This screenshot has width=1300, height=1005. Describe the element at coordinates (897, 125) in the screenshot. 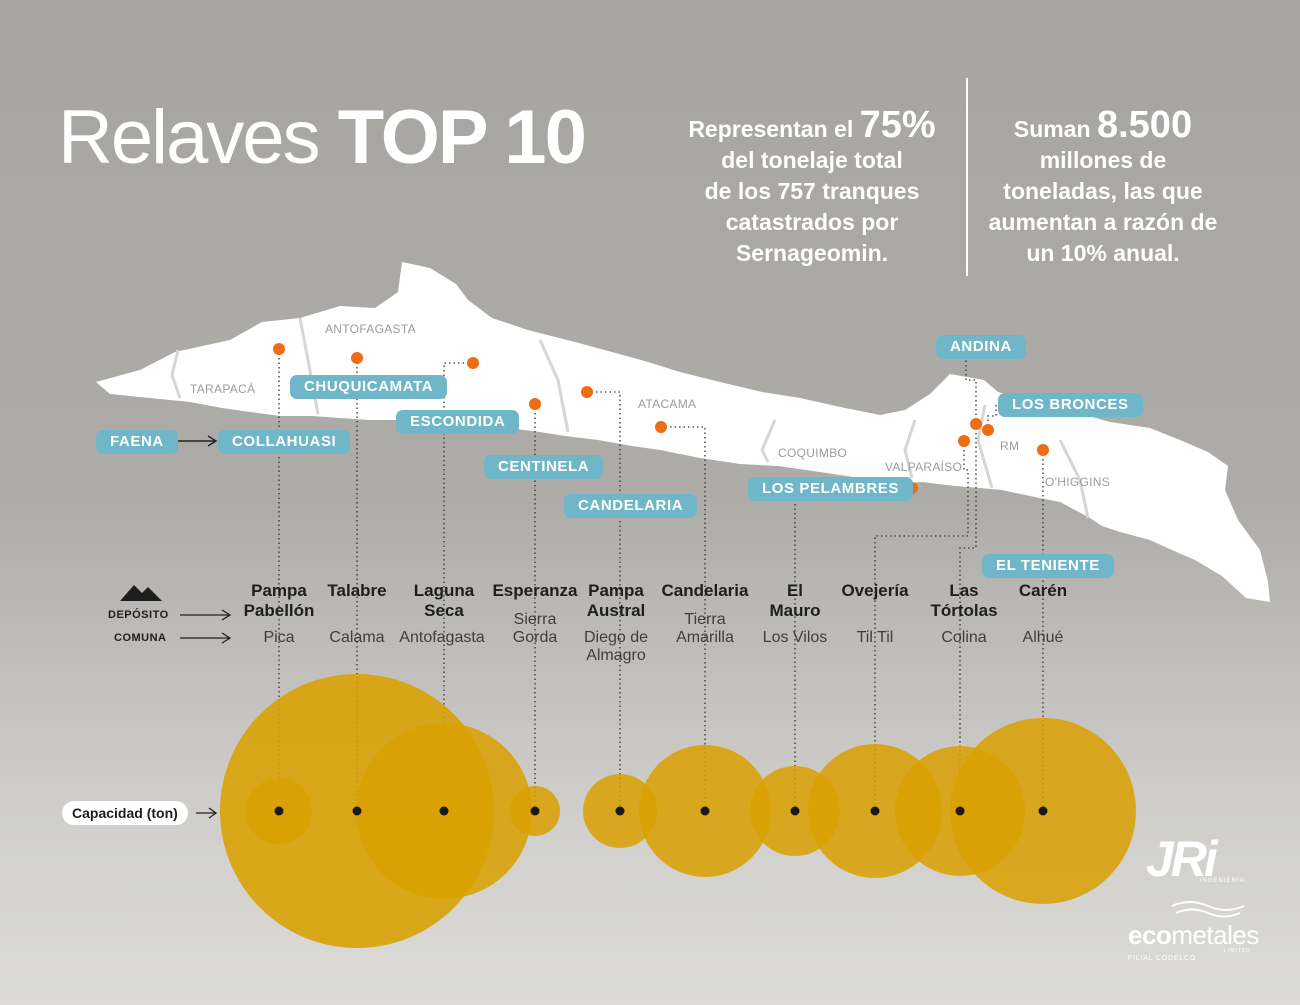

I see `stat-left-highlight: 75%` at that location.